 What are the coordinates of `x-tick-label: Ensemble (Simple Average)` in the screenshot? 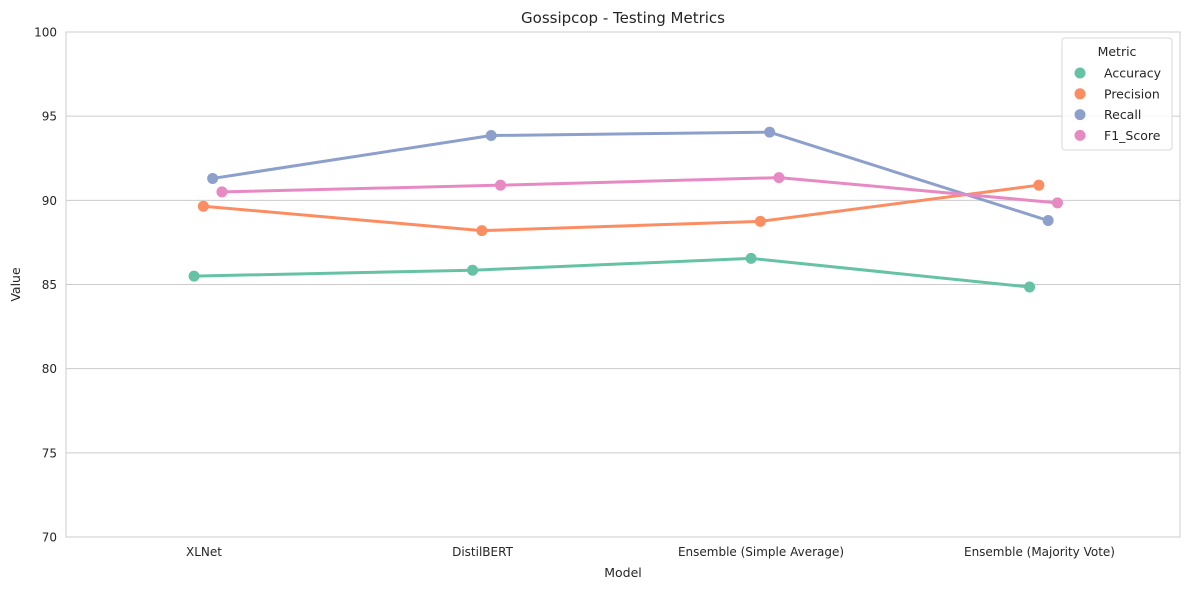 It's located at (761, 552).